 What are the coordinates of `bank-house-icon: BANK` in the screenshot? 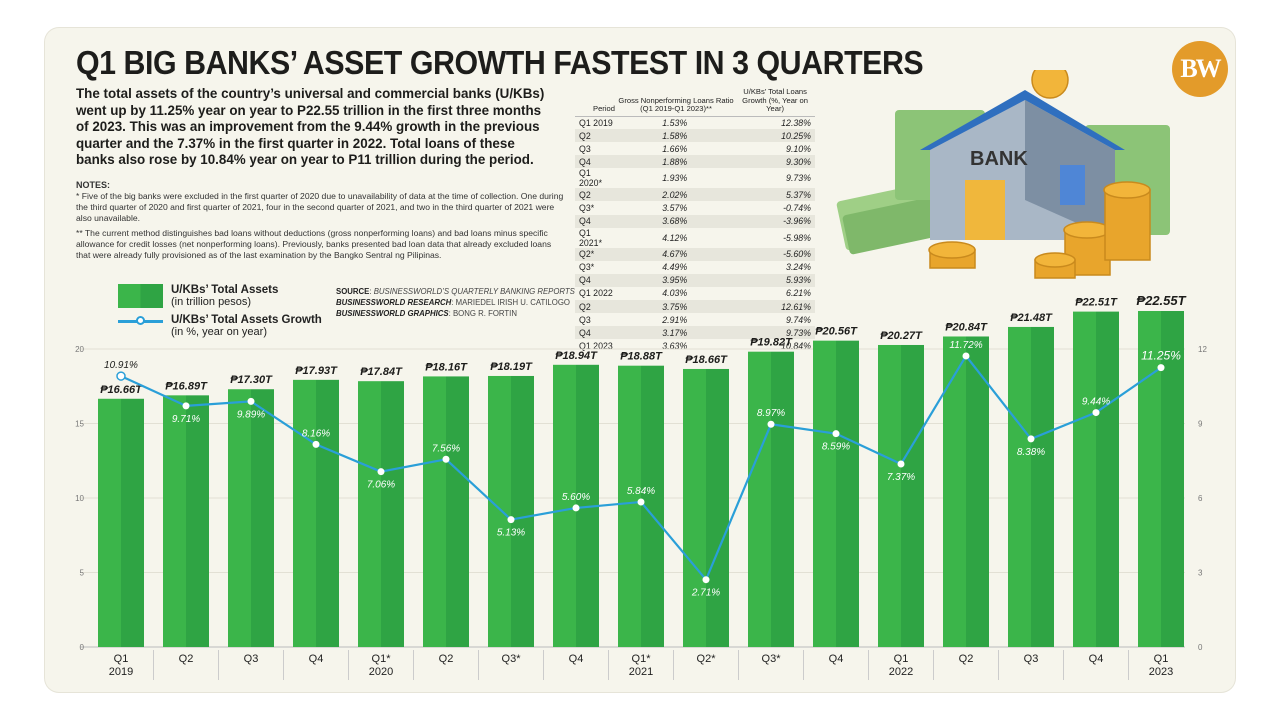 It's located at (1022, 165).